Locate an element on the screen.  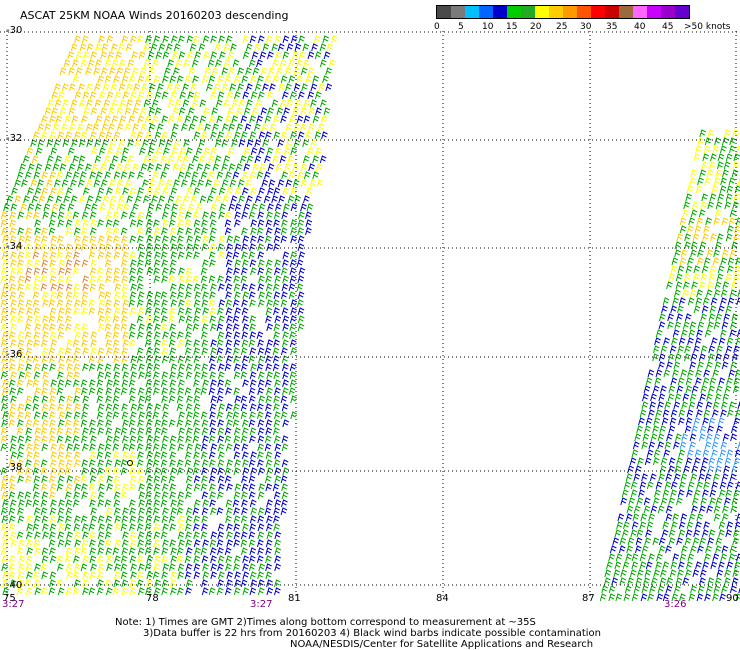
lat-label: -36 is located at coordinates (14, 354).